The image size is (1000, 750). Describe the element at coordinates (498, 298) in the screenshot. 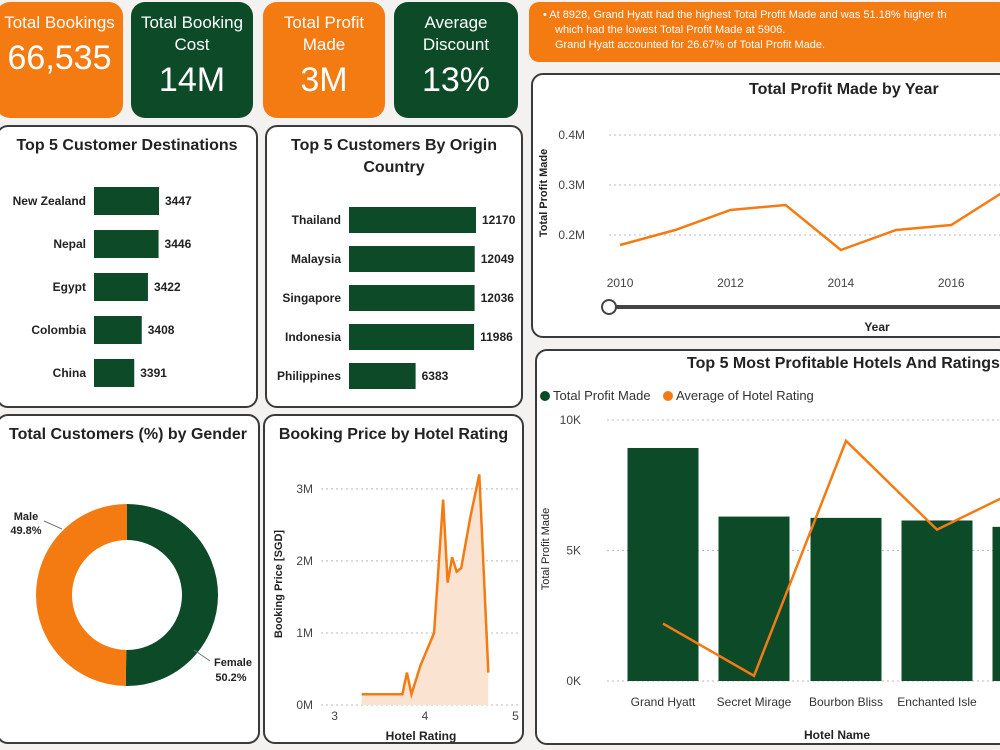

I see `data-label: 12036` at that location.